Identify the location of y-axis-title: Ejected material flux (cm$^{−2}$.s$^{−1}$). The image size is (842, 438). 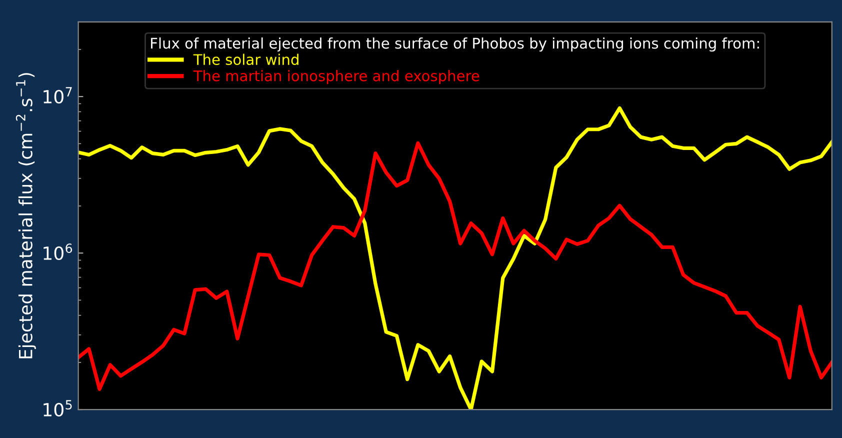
(26, 215).